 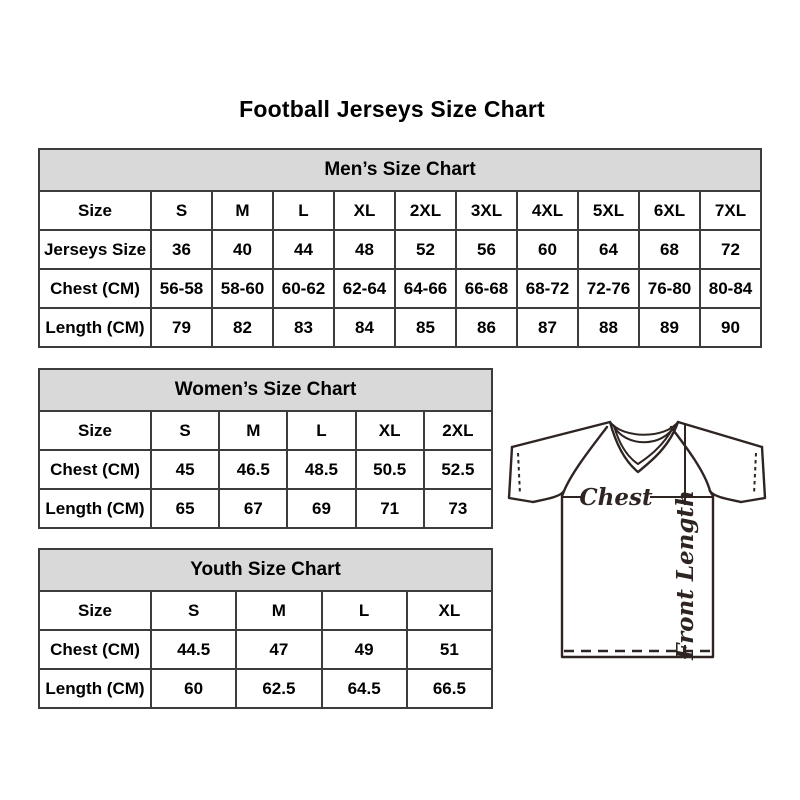 I want to click on chest-label-background, so click(x=616, y=496).